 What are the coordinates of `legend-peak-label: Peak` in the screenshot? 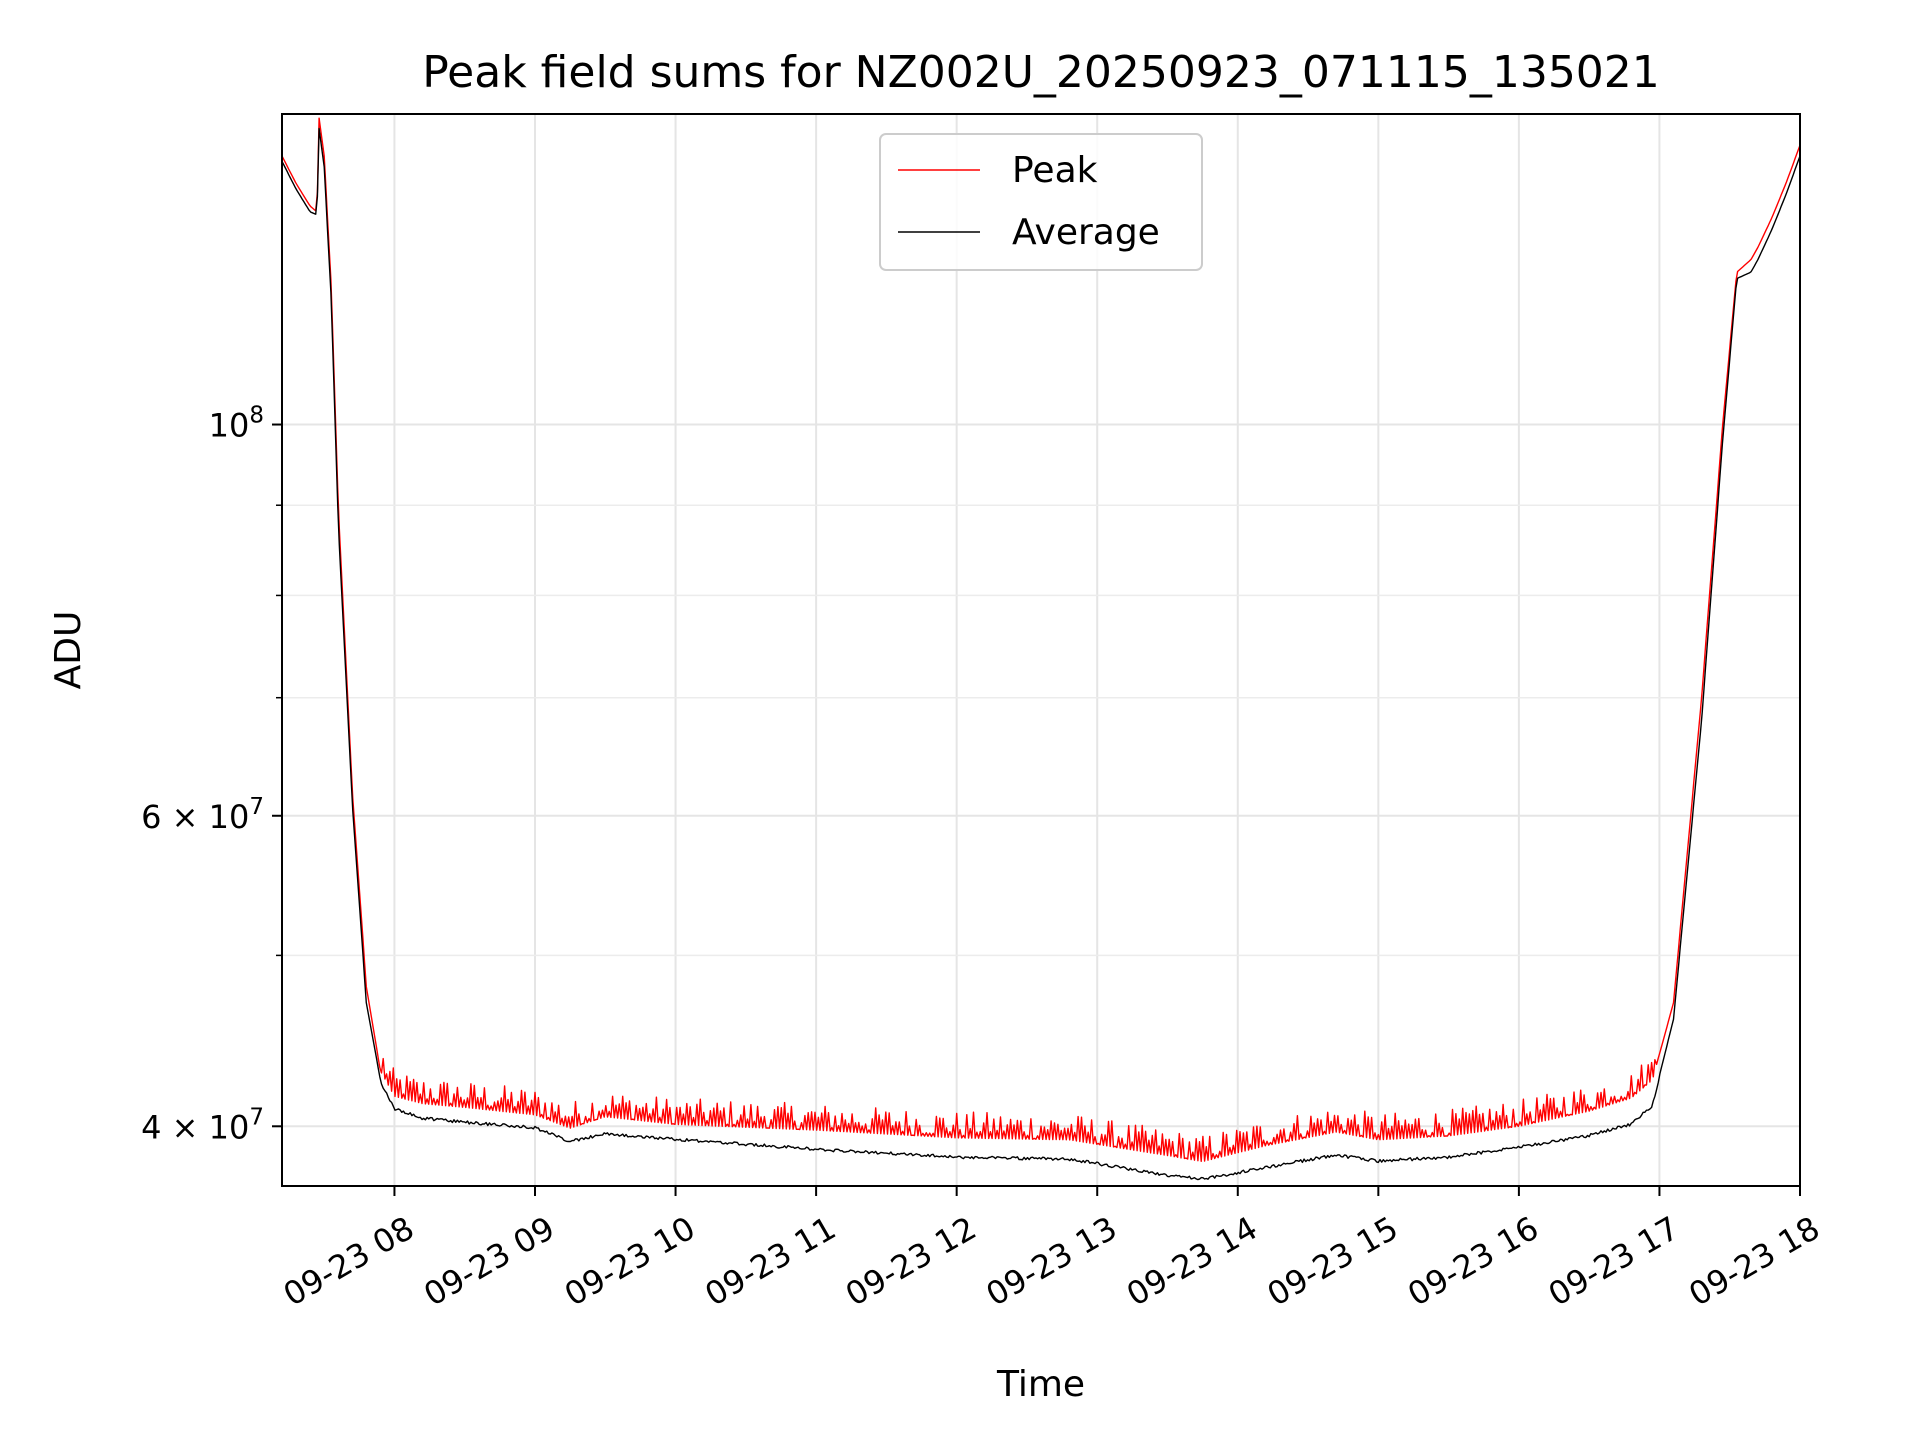 It's located at (1055, 170).